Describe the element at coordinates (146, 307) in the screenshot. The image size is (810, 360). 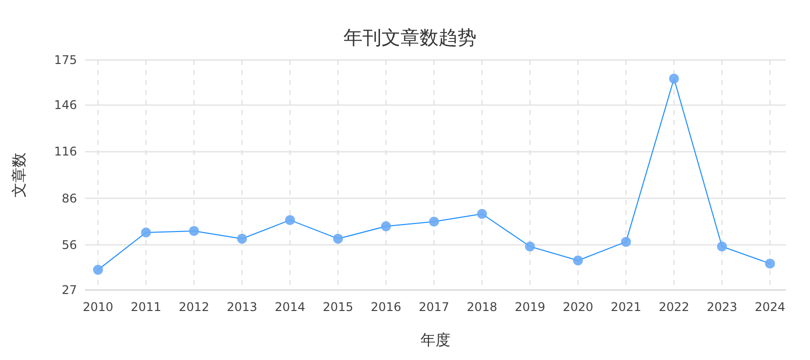
I see `x-tick-label: 2011` at that location.